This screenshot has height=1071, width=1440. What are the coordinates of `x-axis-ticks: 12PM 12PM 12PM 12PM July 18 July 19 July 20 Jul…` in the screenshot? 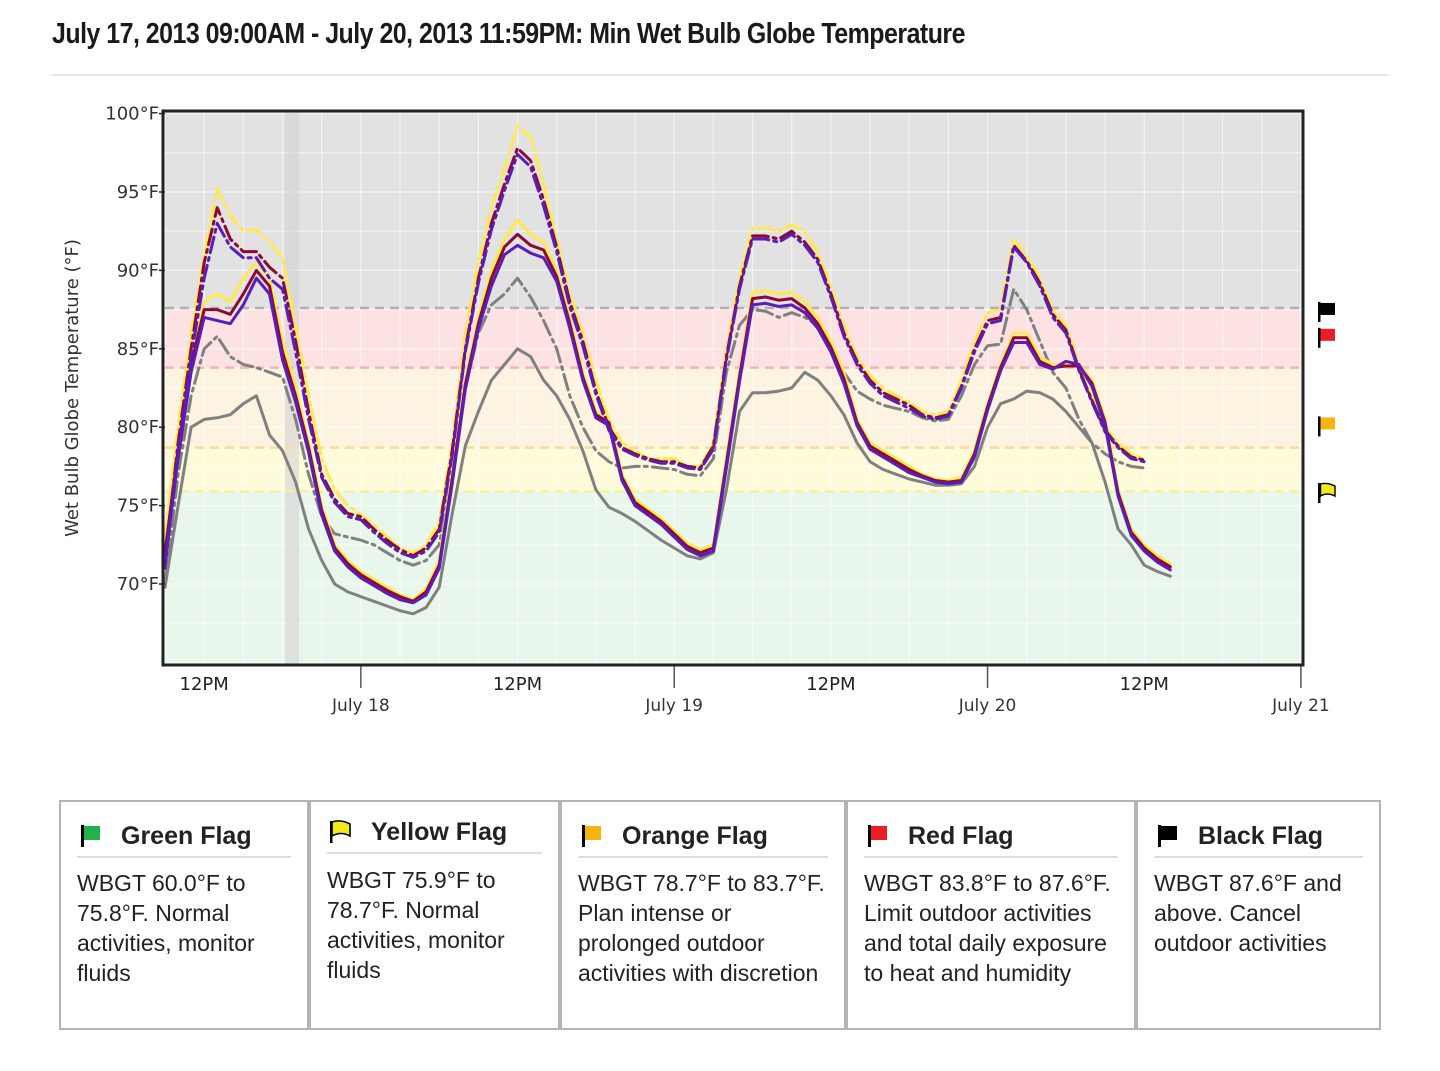 It's located at (755, 691).